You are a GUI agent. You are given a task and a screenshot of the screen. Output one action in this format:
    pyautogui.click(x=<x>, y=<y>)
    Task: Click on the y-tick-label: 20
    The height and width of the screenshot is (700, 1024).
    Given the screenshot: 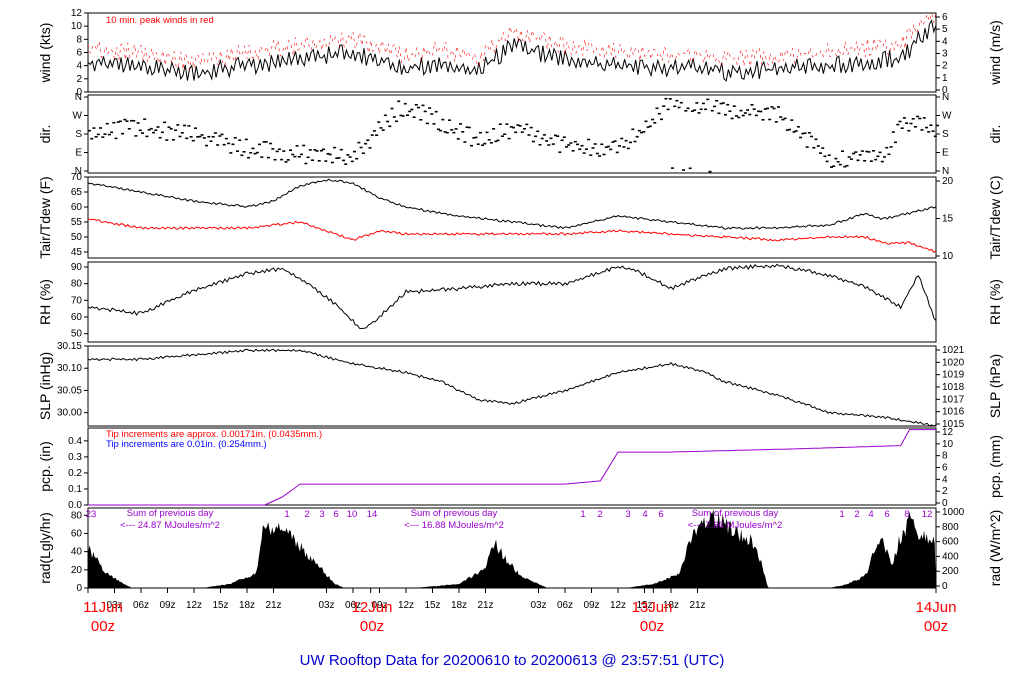 What is the action you would take?
    pyautogui.click(x=77, y=570)
    